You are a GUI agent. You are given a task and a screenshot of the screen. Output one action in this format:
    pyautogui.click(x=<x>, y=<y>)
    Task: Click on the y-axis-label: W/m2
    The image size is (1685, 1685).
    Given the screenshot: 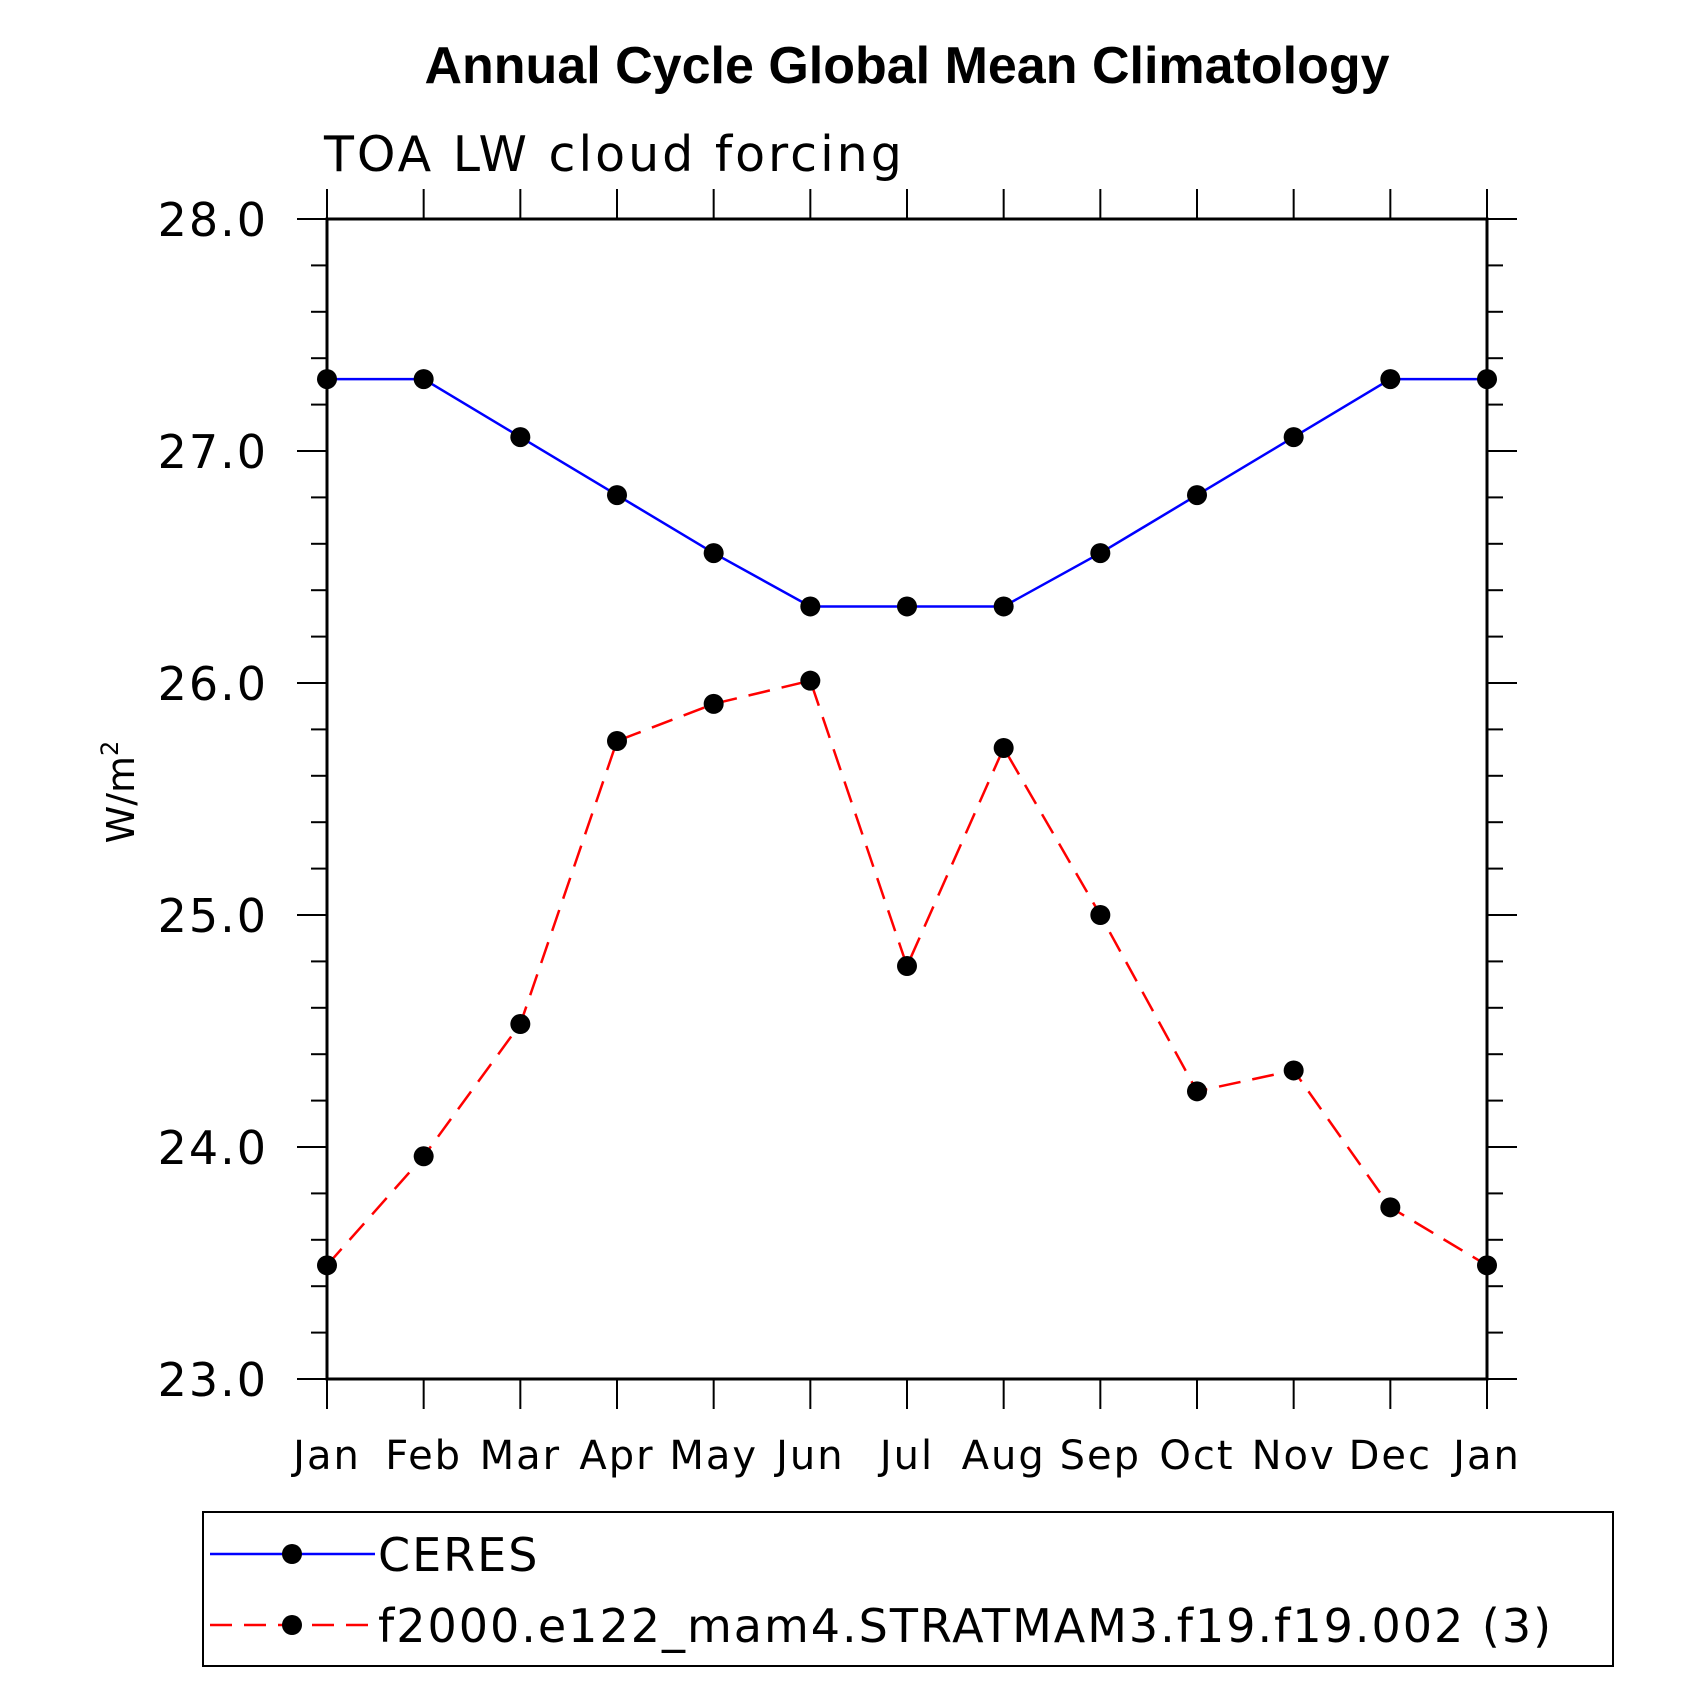 What is the action you would take?
    pyautogui.click(x=119, y=792)
    